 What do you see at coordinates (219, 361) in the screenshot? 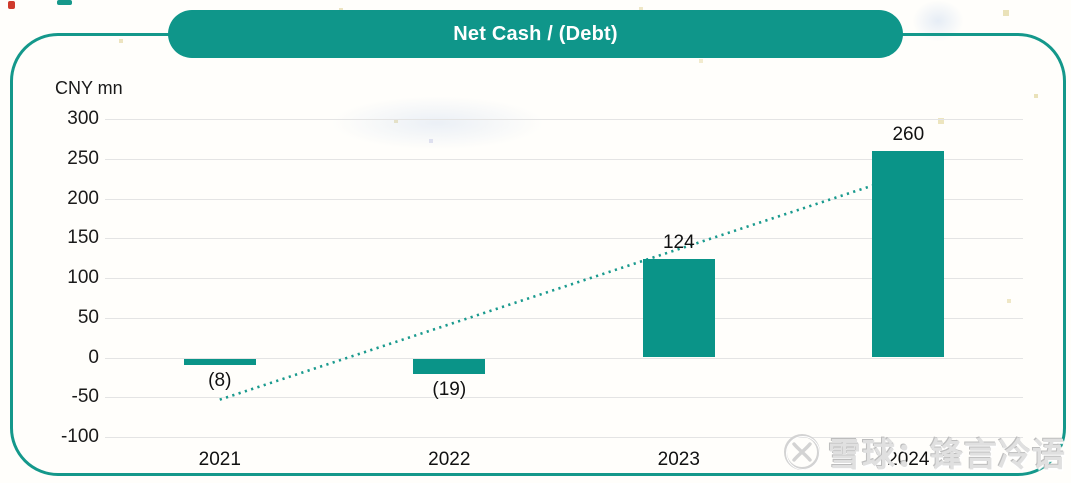
I see `bar-2021` at bounding box center [219, 361].